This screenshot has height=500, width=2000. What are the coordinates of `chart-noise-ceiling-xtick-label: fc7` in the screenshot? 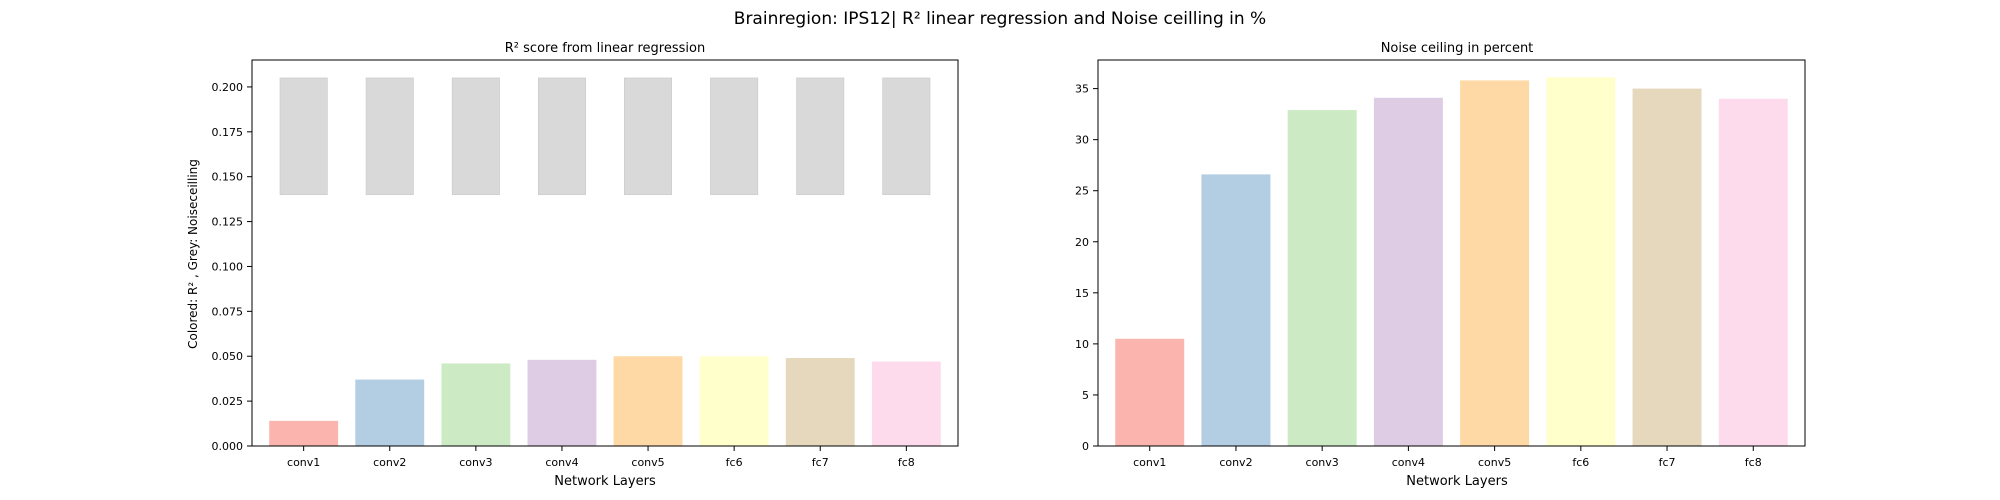 It's located at (1667, 462).